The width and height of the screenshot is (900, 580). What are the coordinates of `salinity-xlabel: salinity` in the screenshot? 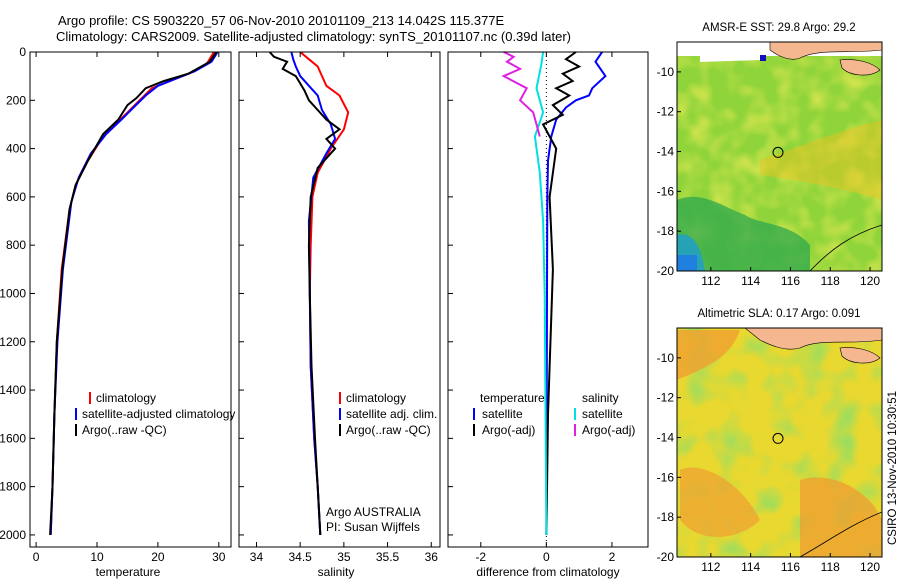 It's located at (336, 572).